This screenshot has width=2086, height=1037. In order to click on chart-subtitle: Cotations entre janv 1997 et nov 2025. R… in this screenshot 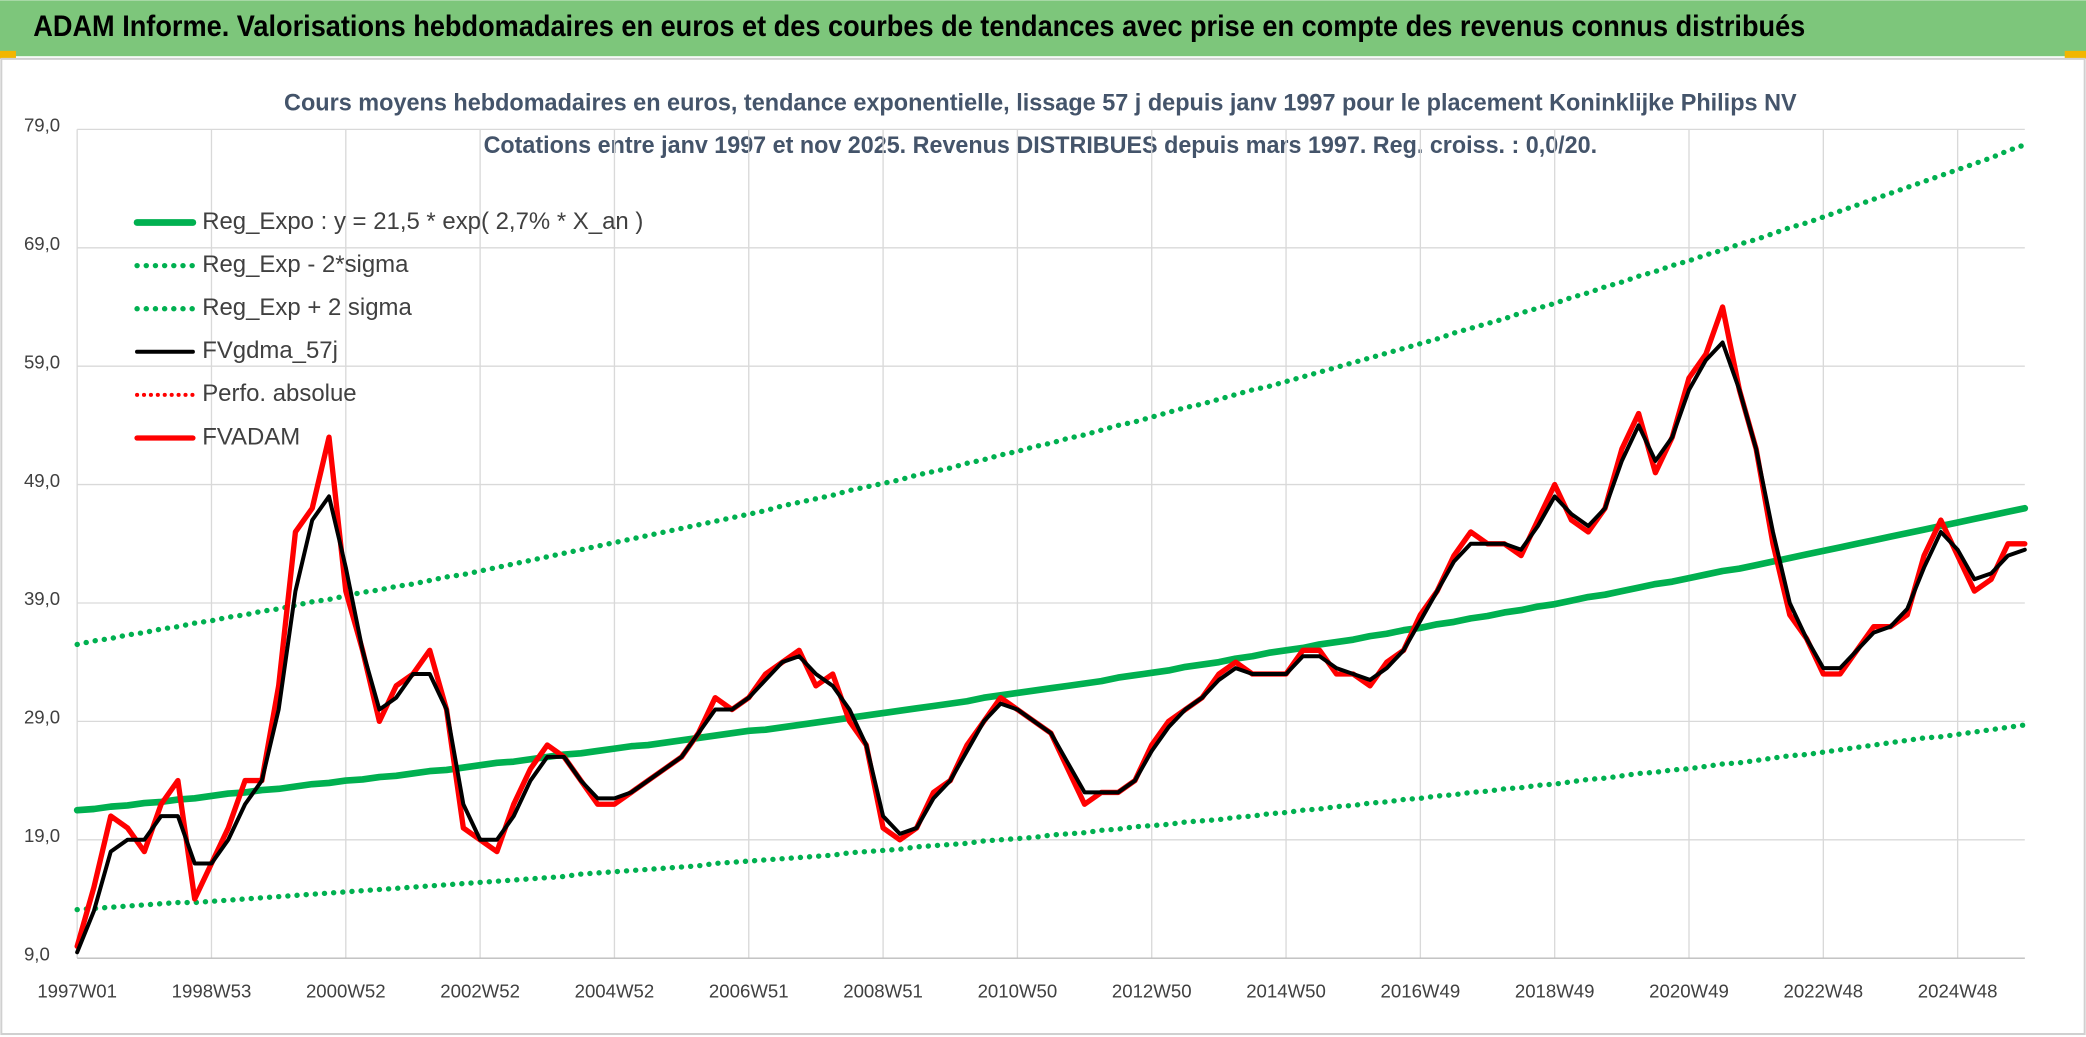, I will do `click(1041, 145)`.